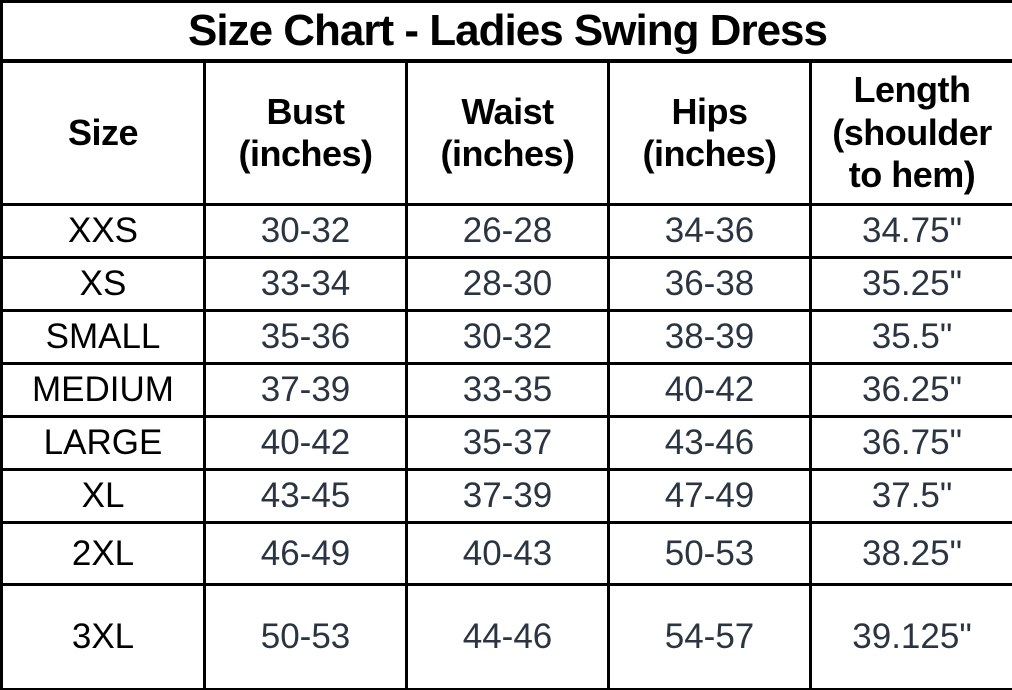 The image size is (1012, 690). What do you see at coordinates (305, 284) in the screenshot?
I see `bust-cell: 33-34` at bounding box center [305, 284].